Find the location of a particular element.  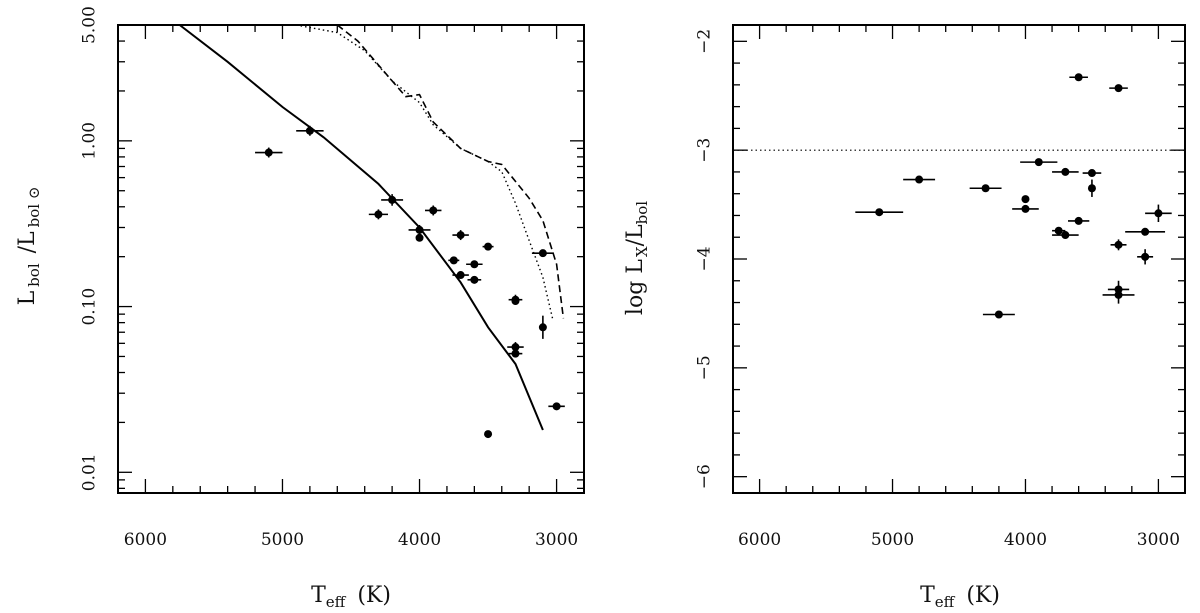

xtick-labels-left: 6000 5000 4000 3000 is located at coordinates (351, 540).